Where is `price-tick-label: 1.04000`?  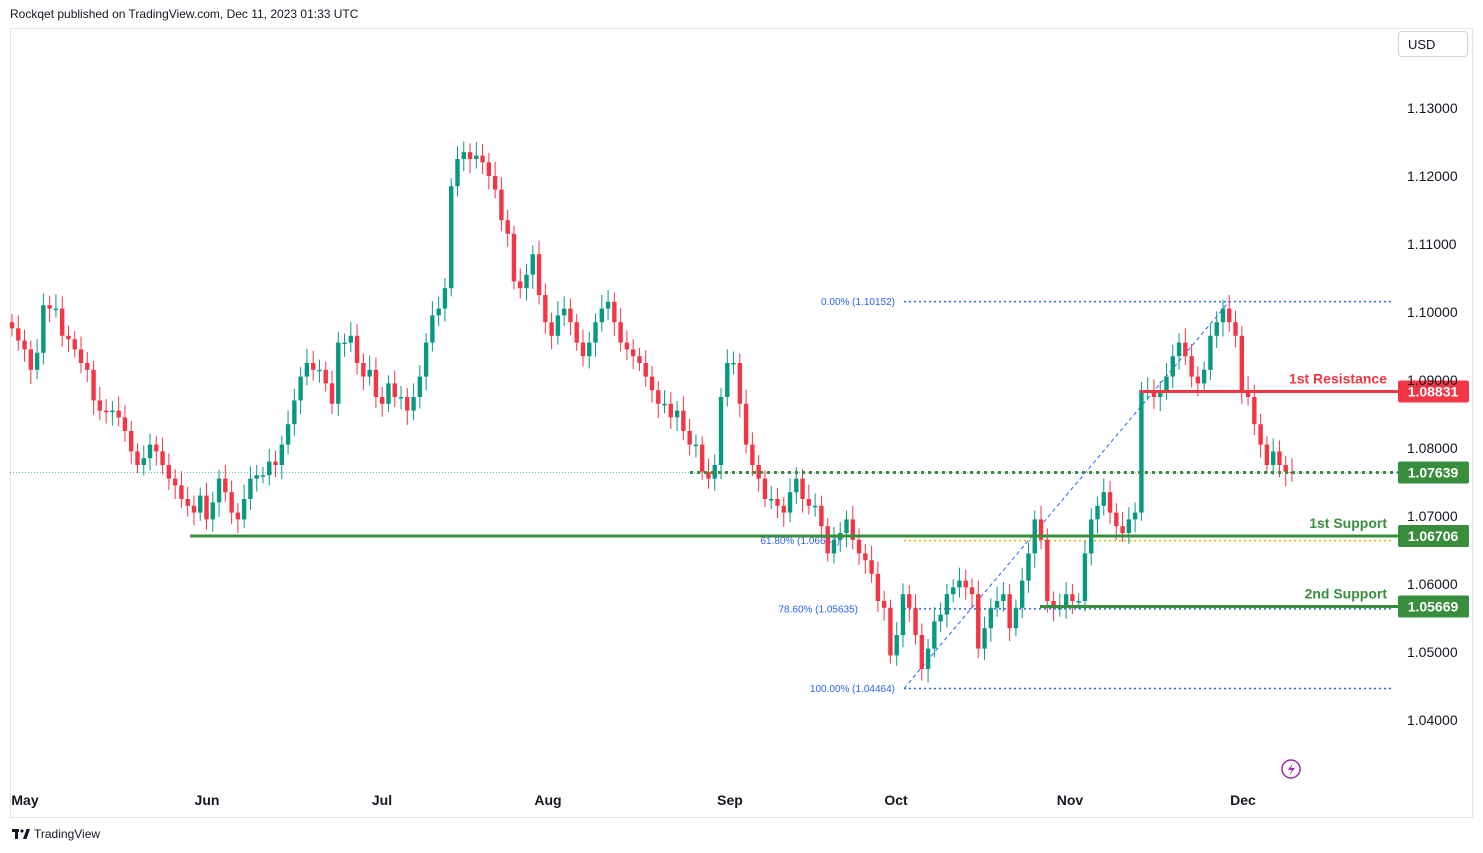
price-tick-label: 1.04000 is located at coordinates (1432, 720).